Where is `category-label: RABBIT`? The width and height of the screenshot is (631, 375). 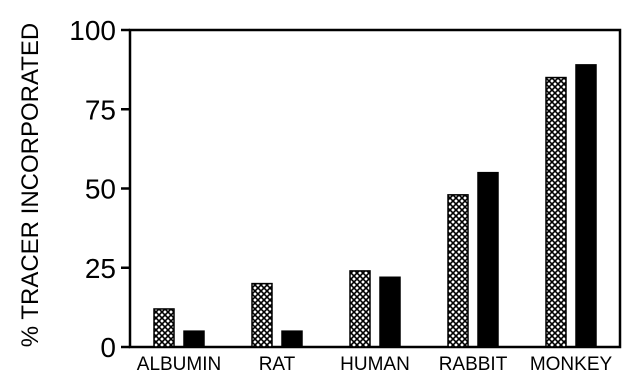 category-label: RABBIT is located at coordinates (473, 364).